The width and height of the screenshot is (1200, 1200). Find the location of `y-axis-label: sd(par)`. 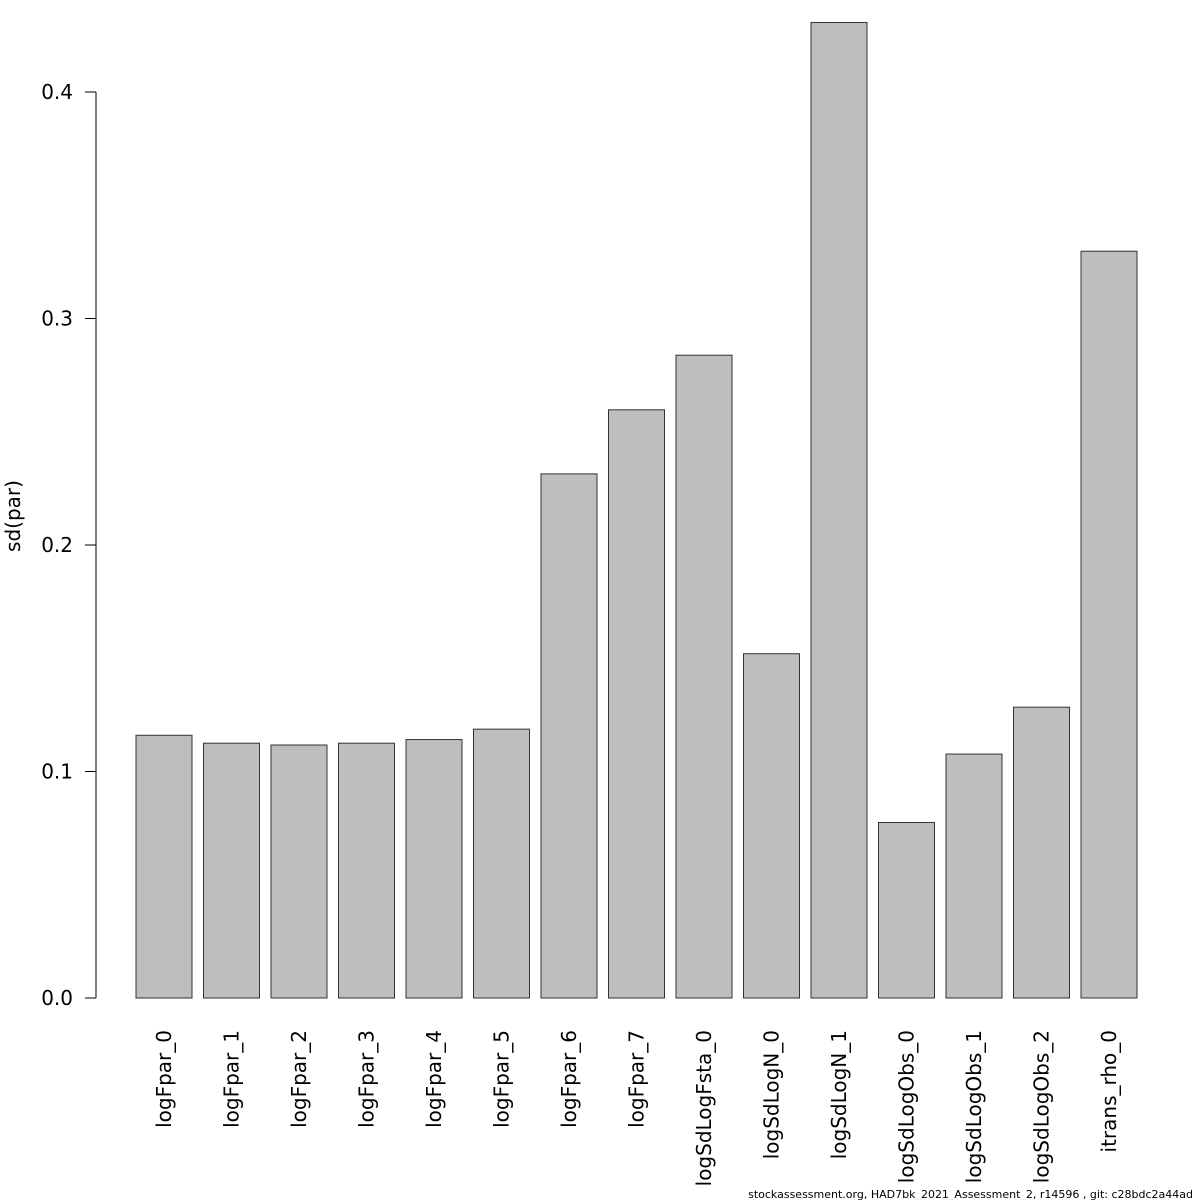

y-axis-label: sd(par) is located at coordinates (13, 516).